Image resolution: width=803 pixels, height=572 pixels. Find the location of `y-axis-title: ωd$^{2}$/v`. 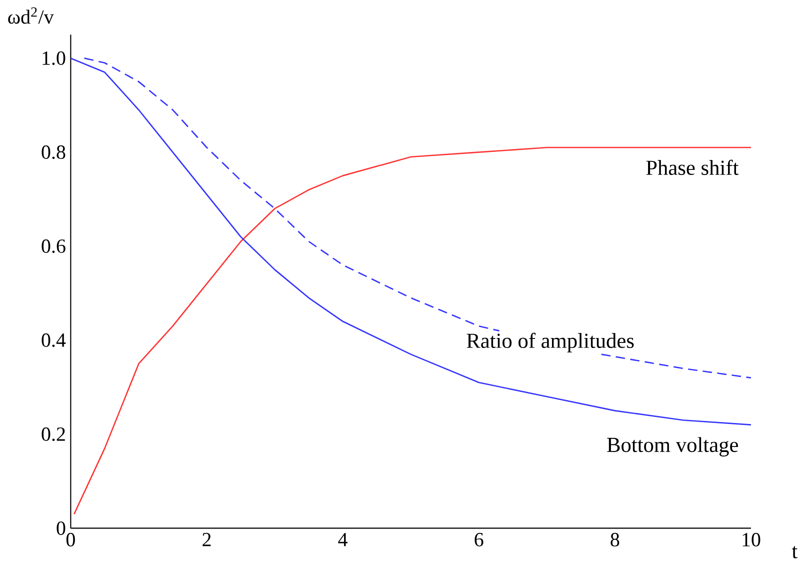

y-axis-title: ωd$^{2}$/v is located at coordinates (31, 15).